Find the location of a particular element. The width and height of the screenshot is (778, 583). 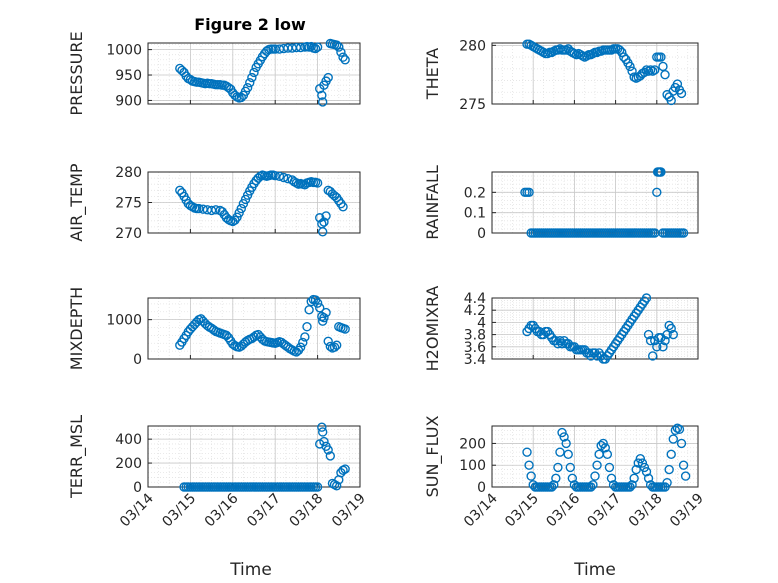

y-tick-label: 4.4 is located at coordinates (475, 299).